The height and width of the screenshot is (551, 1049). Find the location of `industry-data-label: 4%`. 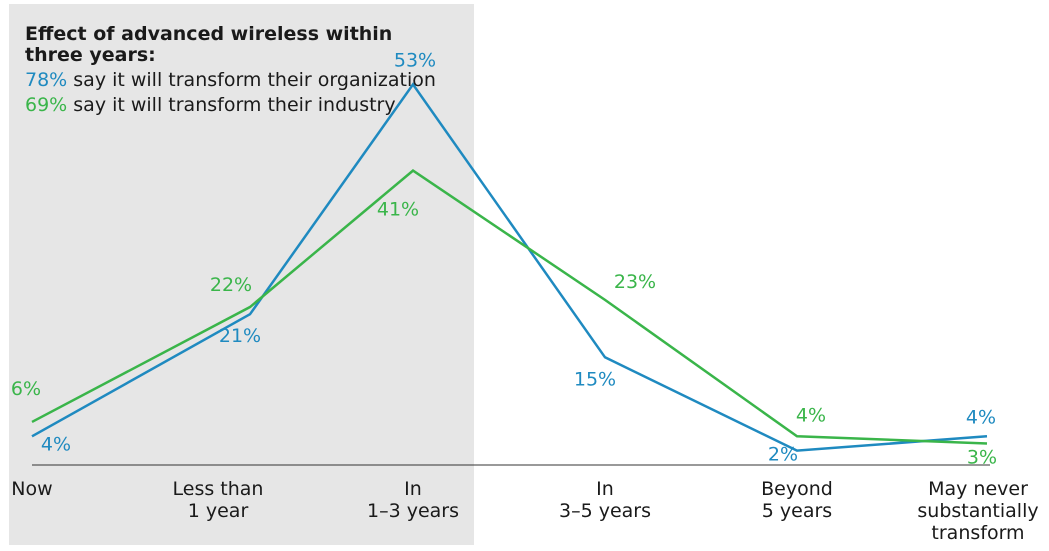

industry-data-label: 4% is located at coordinates (811, 415).